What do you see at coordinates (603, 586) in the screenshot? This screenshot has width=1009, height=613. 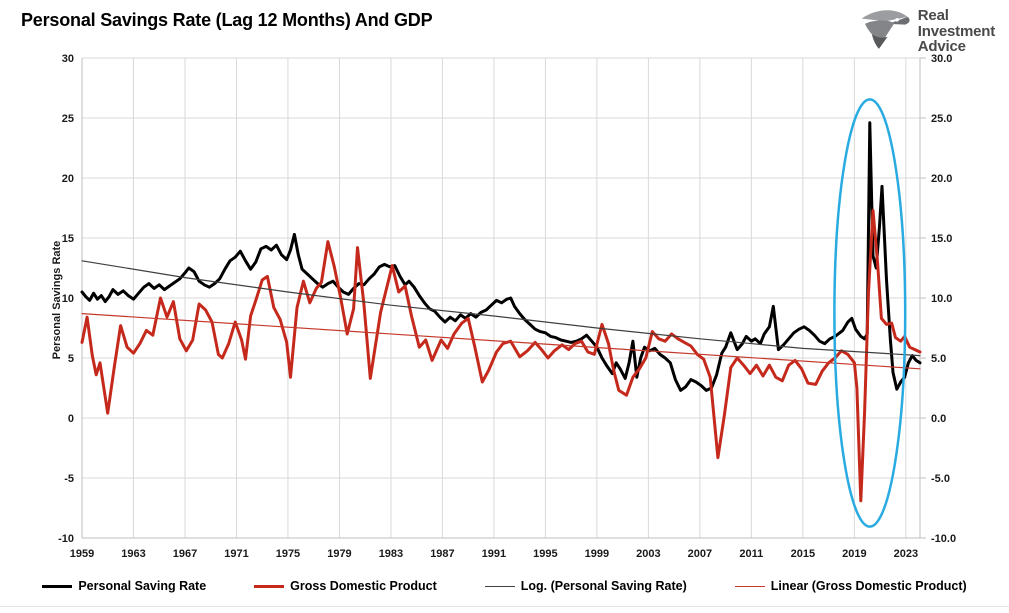 I see `legend-label: Log. (Personal Saving Rate)` at bounding box center [603, 586].